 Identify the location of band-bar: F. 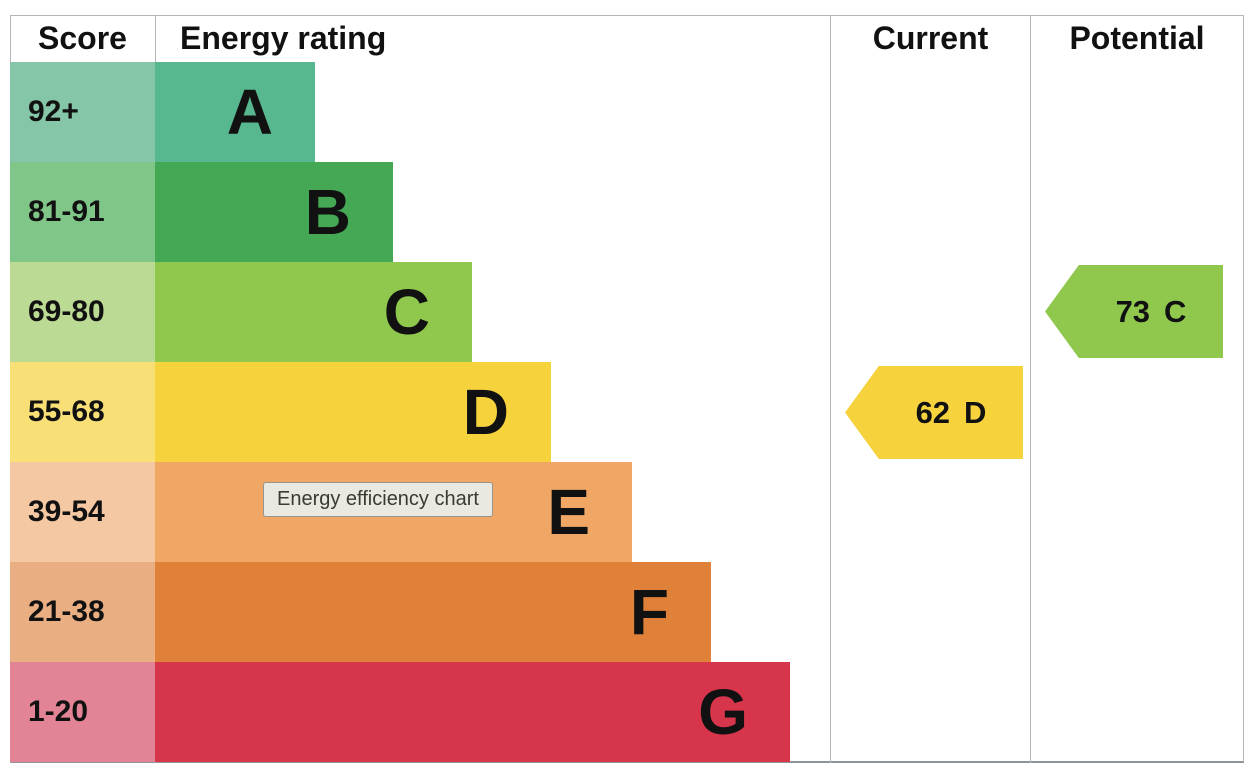
(433, 612).